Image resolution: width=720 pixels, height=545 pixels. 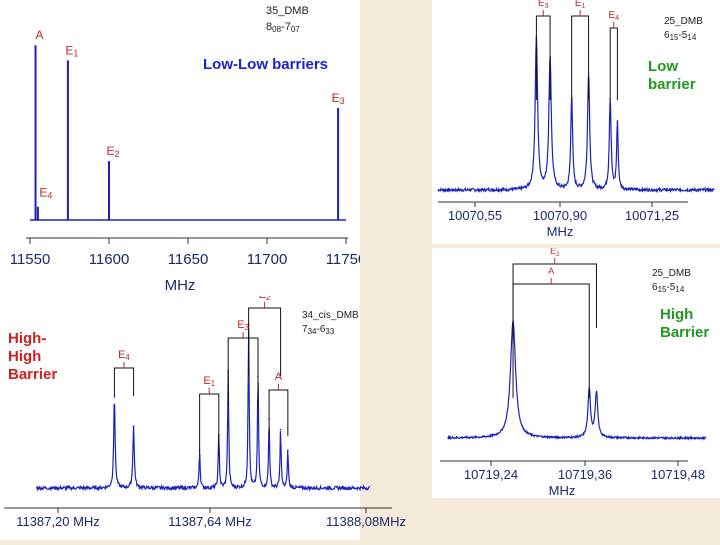 I want to click on annotation-high-high-line-1: High-, so click(x=27, y=338).